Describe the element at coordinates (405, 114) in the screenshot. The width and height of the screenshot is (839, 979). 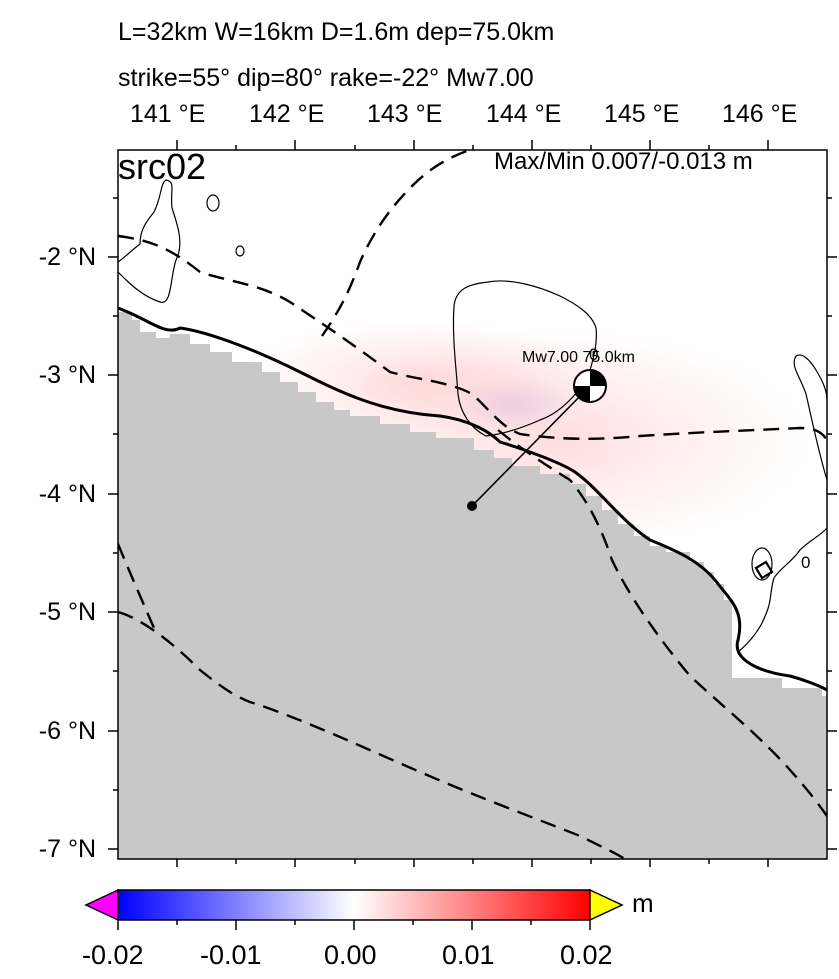
I see `lon-label-143: 143 °E` at that location.